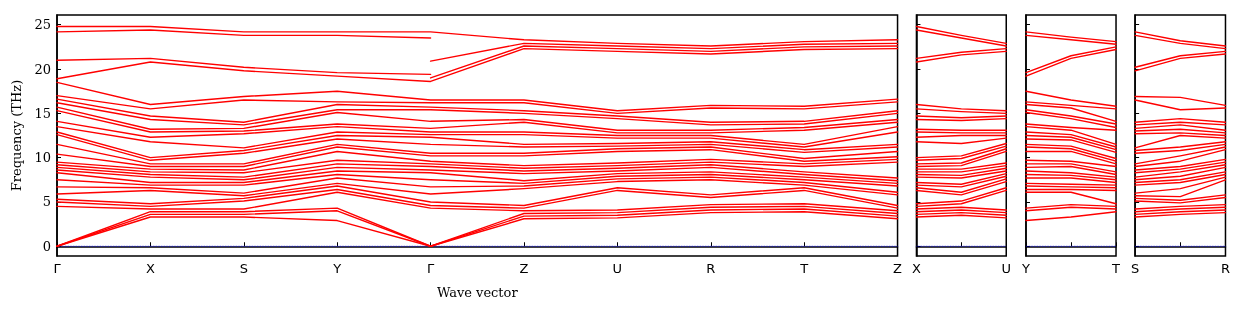  I want to click on x-axis-title: Wave vector, so click(477, 292).